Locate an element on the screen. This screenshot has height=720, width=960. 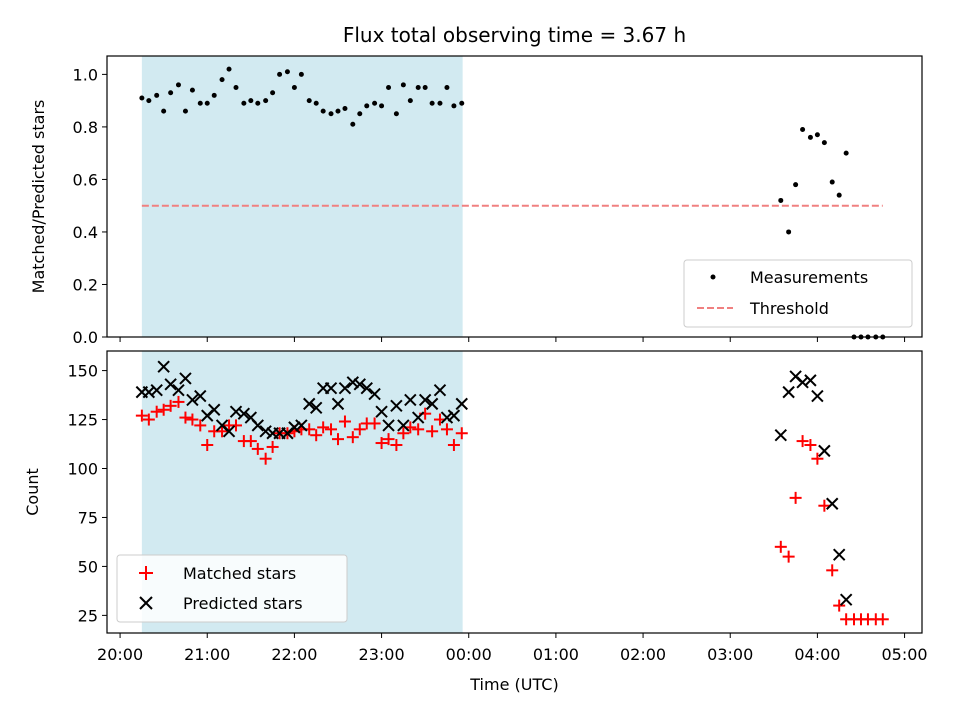
top-y-tick-label: 0.0 is located at coordinates (85, 337).